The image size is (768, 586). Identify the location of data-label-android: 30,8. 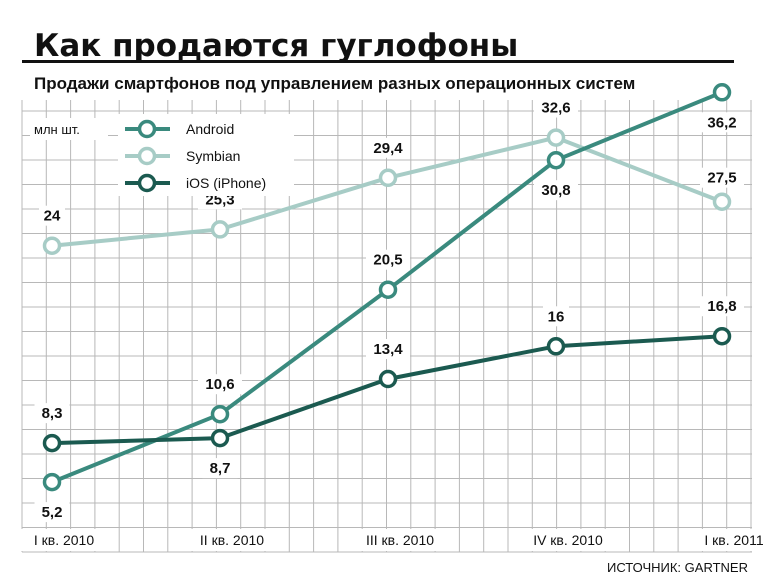
(555, 190).